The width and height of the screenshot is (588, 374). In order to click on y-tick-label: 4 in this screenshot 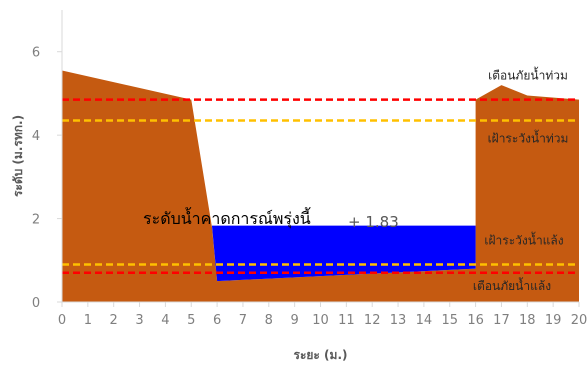, I will do `click(36, 136)`.